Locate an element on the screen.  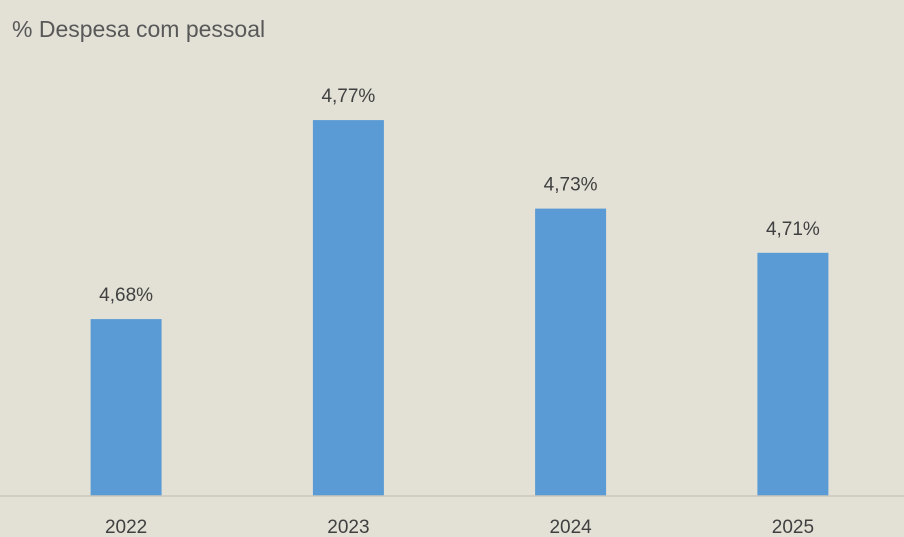
bar-2022 is located at coordinates (126, 407).